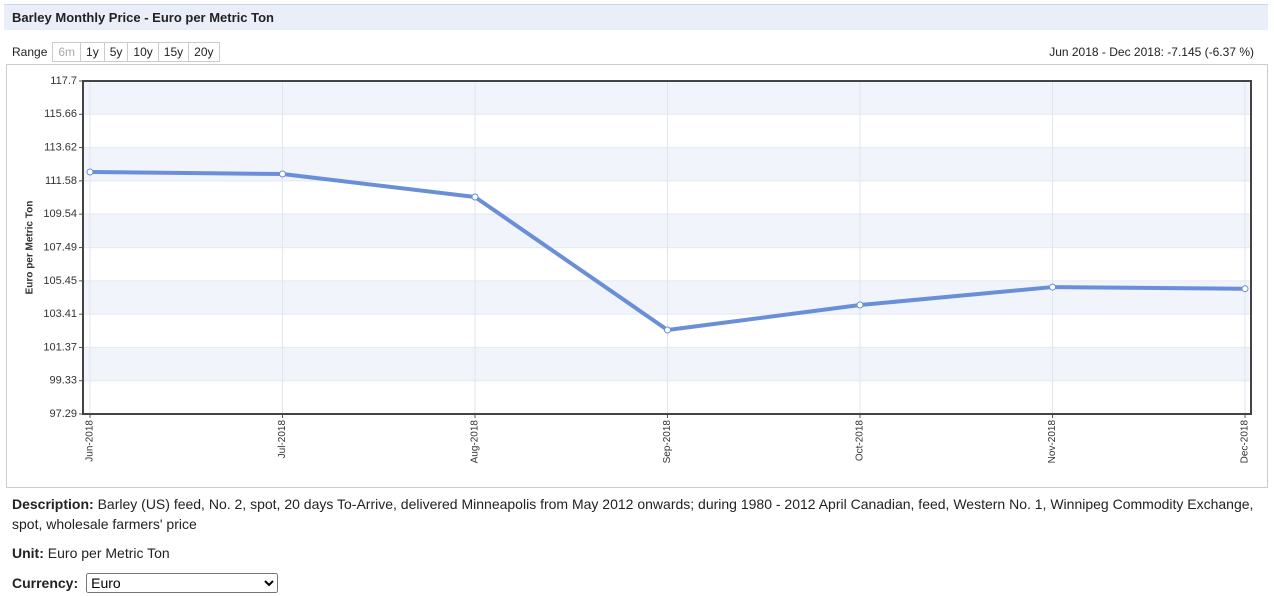  I want to click on currency: Currency: Euro, so click(145, 583).